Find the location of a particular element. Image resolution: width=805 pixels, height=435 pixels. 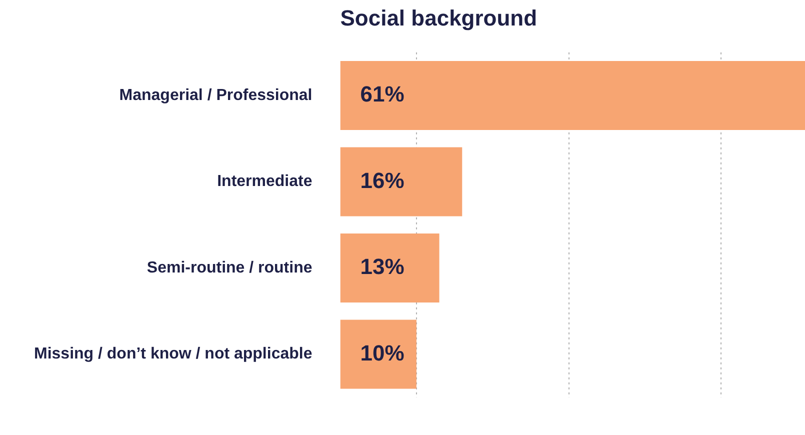

data-label: 16% is located at coordinates (382, 180).